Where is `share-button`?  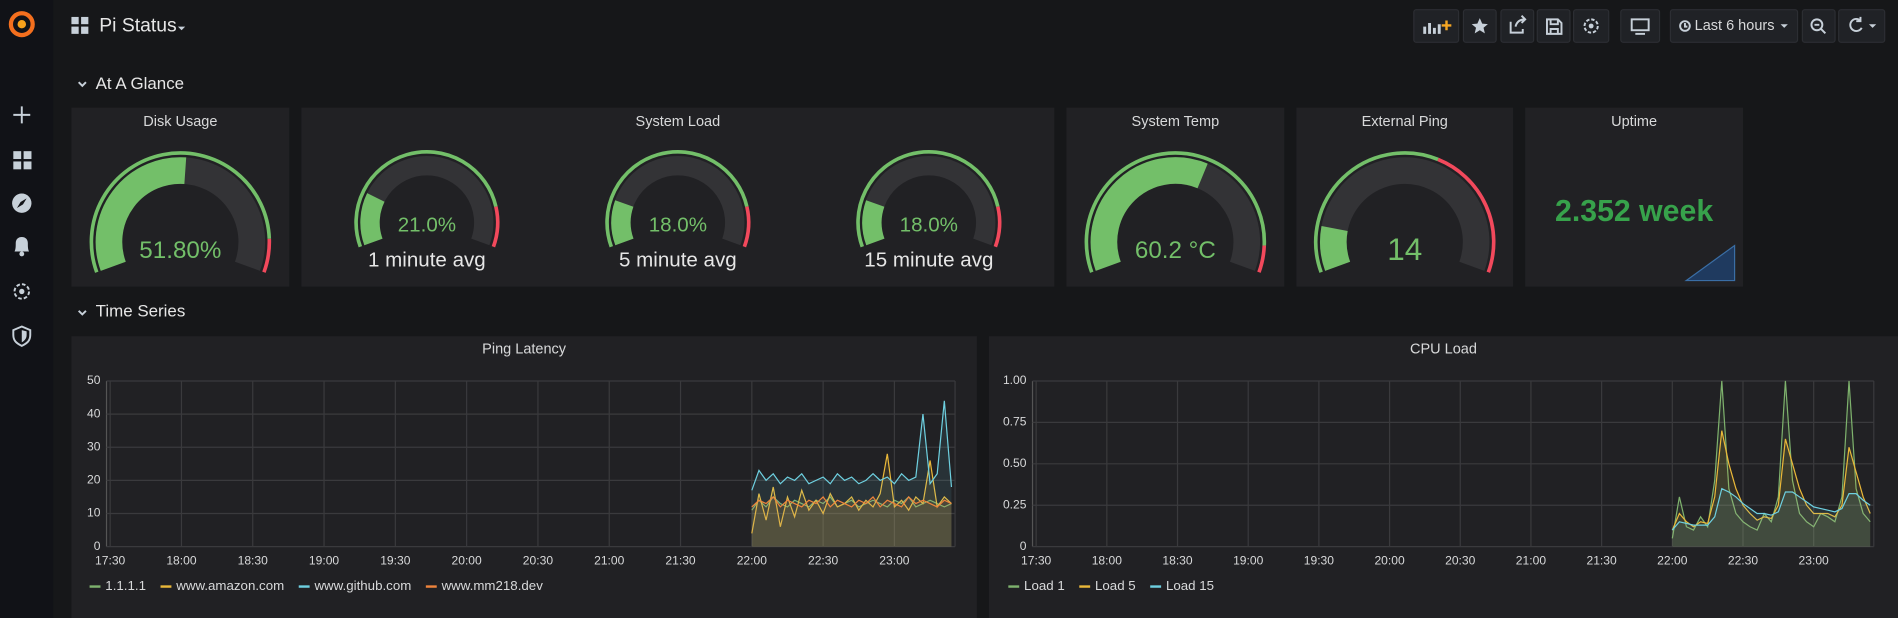
share-button is located at coordinates (1517, 26).